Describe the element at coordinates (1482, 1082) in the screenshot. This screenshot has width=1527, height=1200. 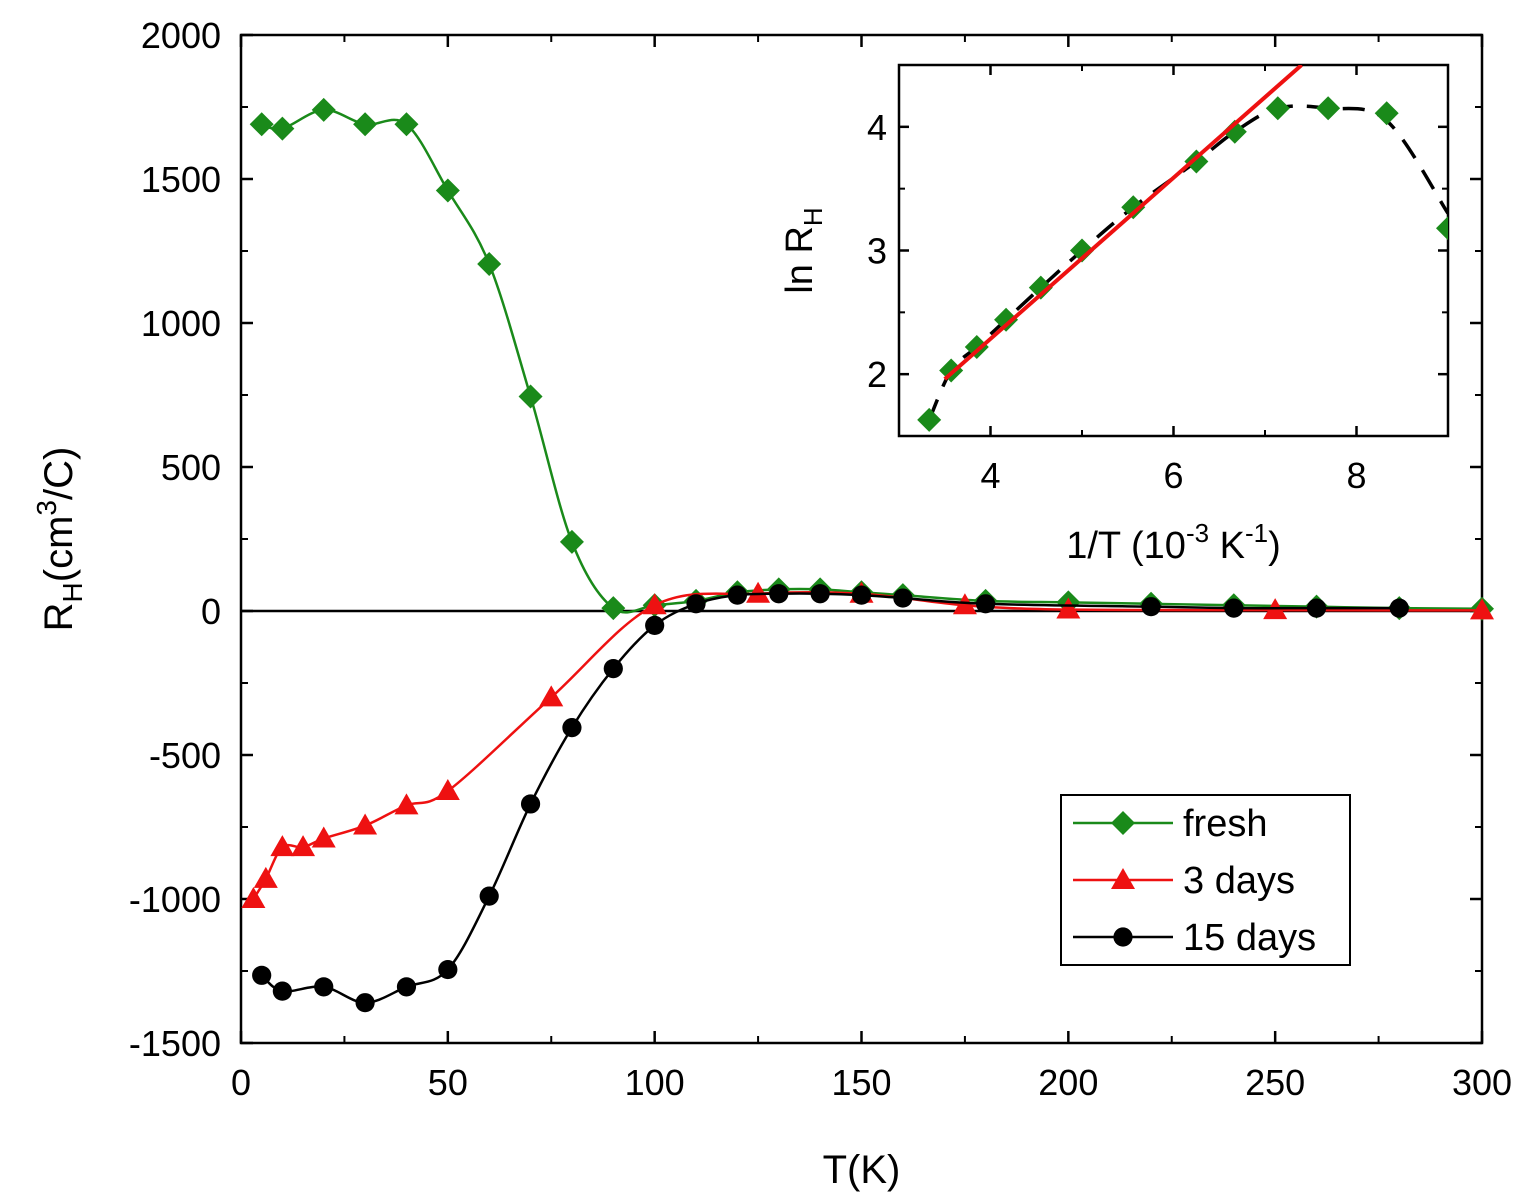
I see `x-tick-label: 300` at that location.